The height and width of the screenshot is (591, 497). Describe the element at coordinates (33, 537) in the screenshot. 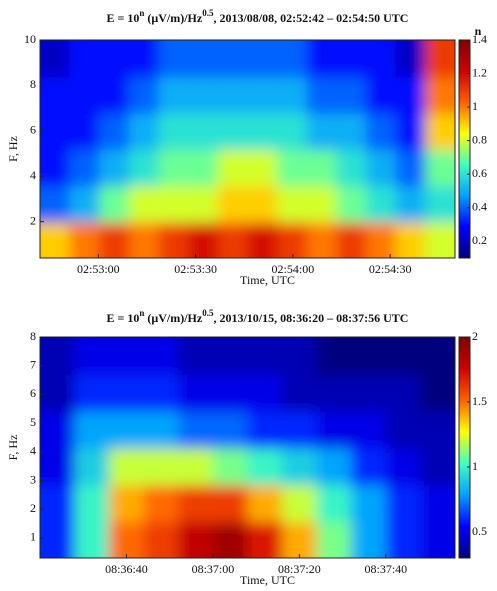

I see `y-tick-label: 1` at that location.